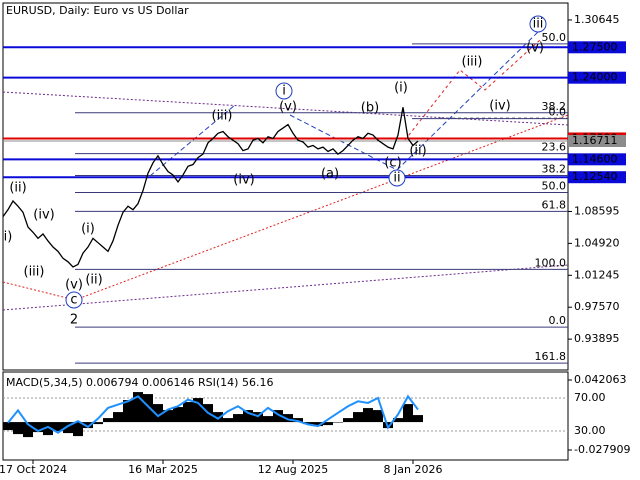 The height and width of the screenshot is (480, 640). What do you see at coordinates (597, 306) in the screenshot?
I see `y-tick-label: 0.97570` at bounding box center [597, 306].